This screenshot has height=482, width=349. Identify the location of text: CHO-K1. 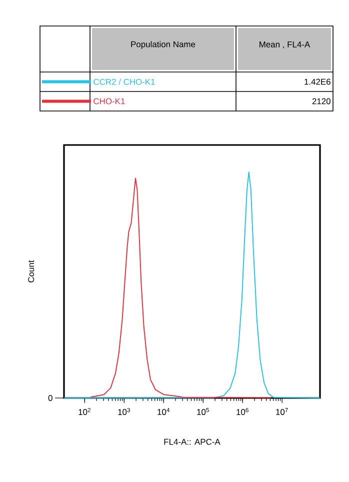
(109, 101).